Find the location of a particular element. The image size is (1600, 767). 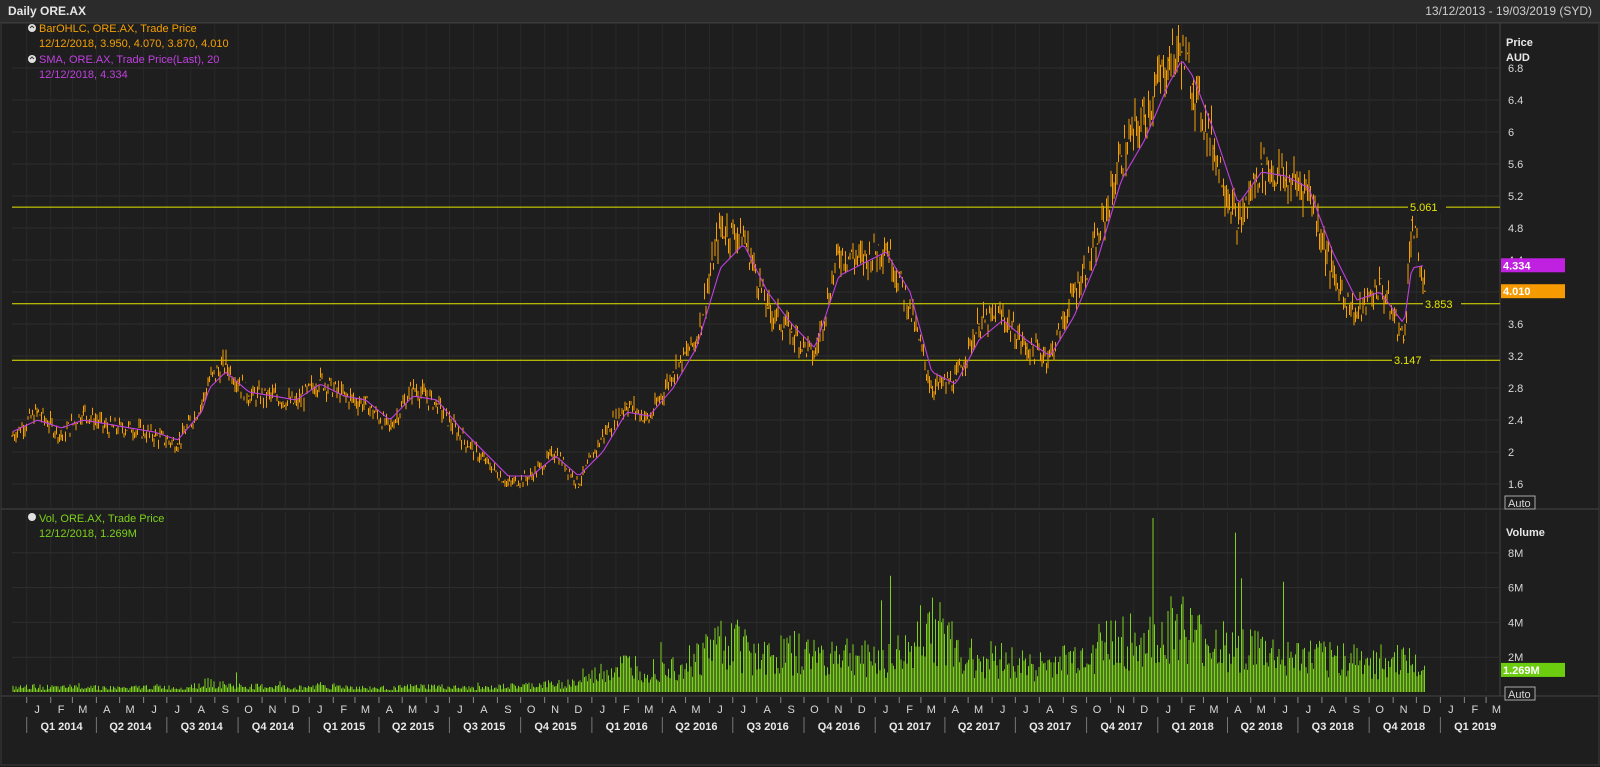

quarter-label: Q2 2017 is located at coordinates (979, 727).